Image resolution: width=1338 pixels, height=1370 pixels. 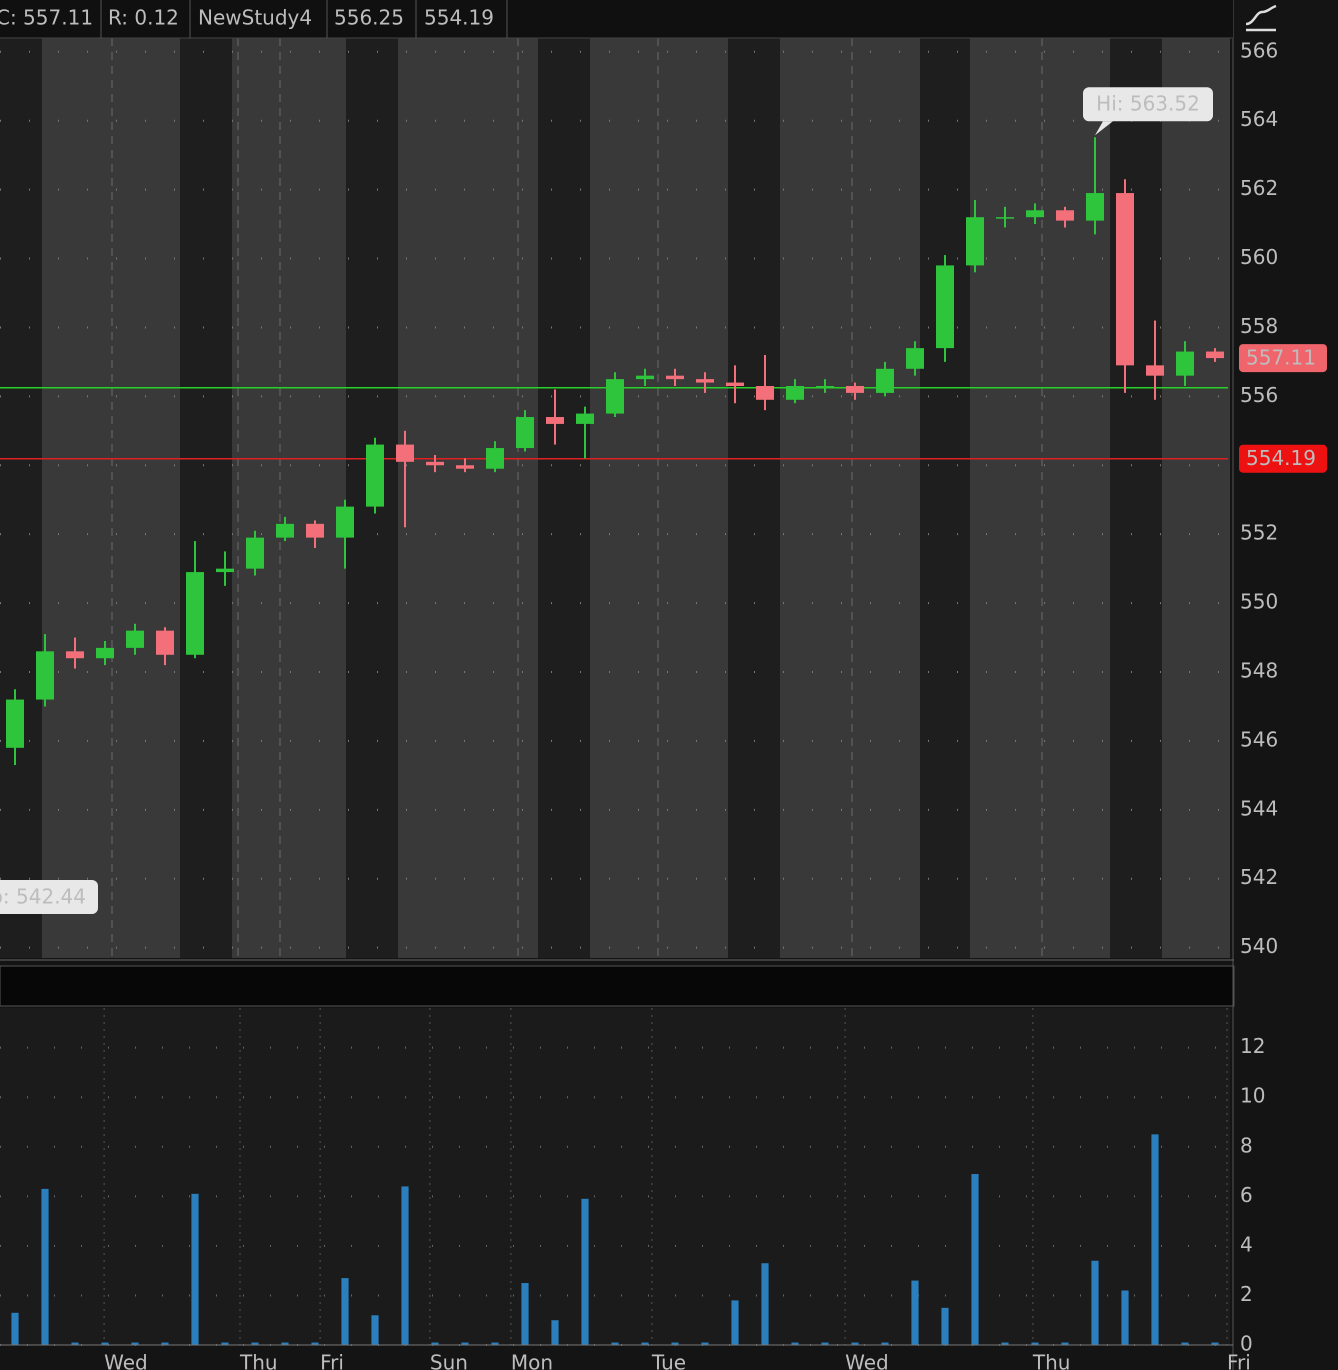 I want to click on y-tick-label: 564, so click(x=1259, y=119).